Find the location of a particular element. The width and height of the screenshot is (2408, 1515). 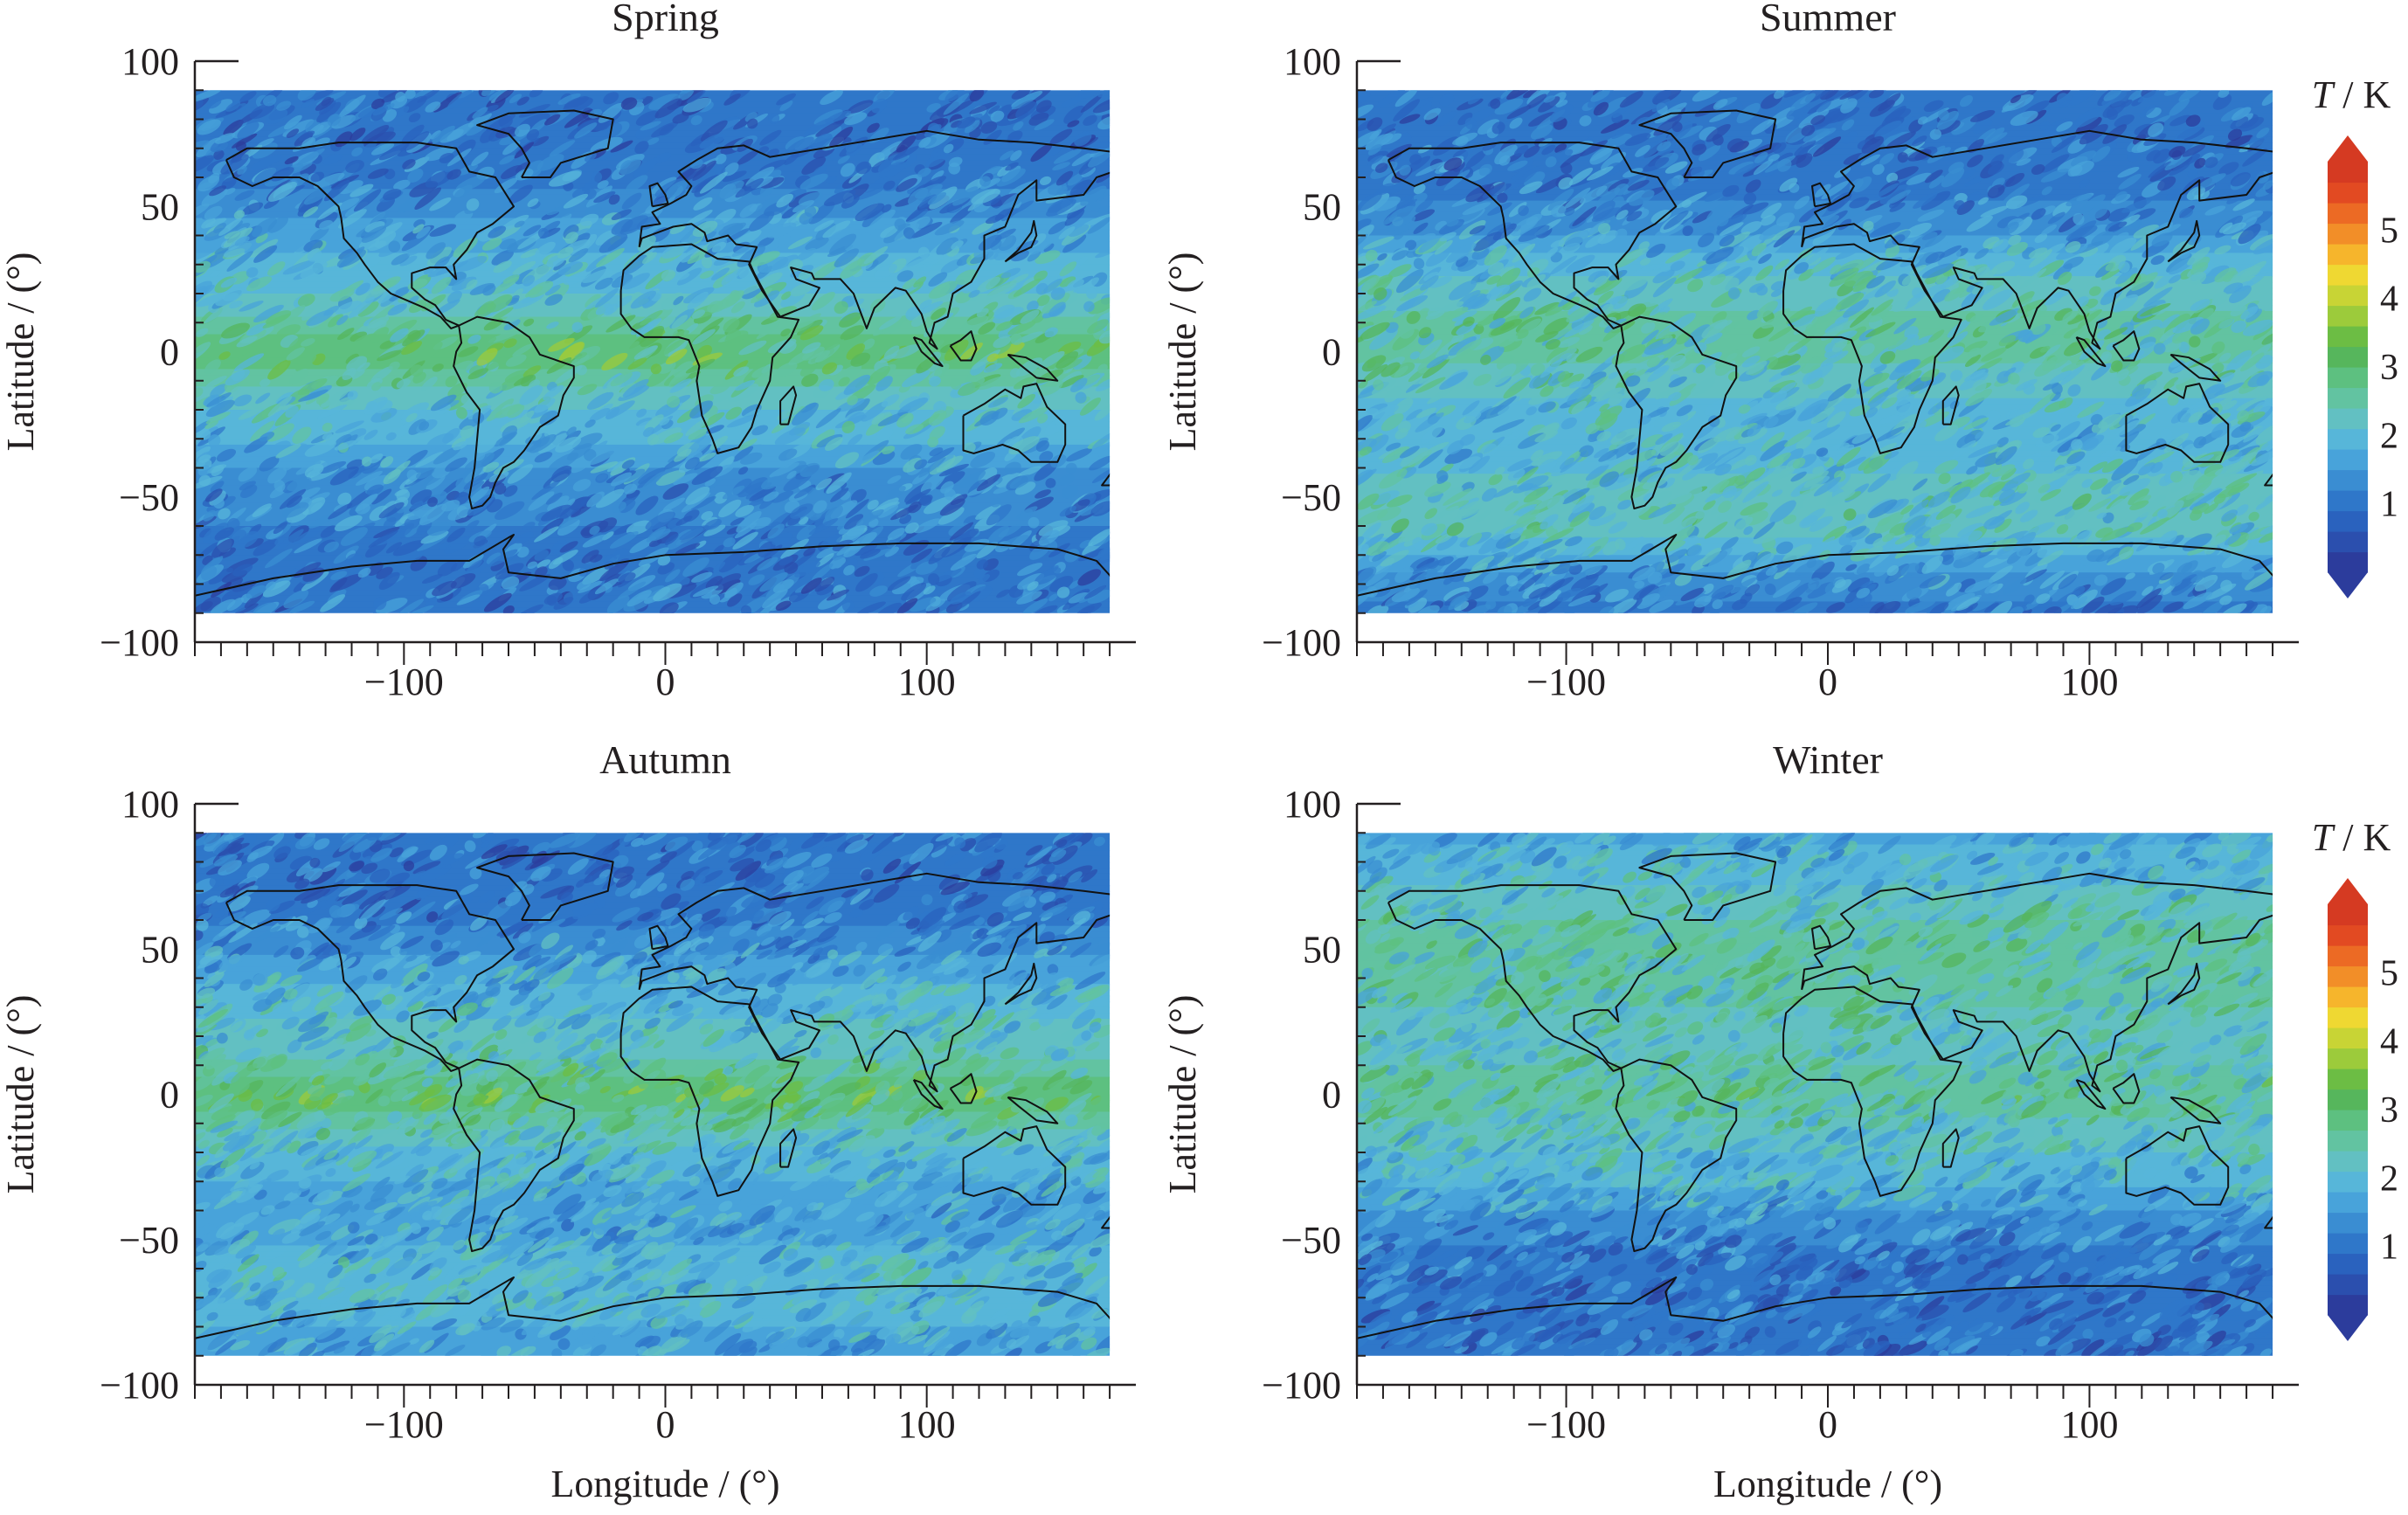

colorbar-title: T / K is located at coordinates (2351, 837).